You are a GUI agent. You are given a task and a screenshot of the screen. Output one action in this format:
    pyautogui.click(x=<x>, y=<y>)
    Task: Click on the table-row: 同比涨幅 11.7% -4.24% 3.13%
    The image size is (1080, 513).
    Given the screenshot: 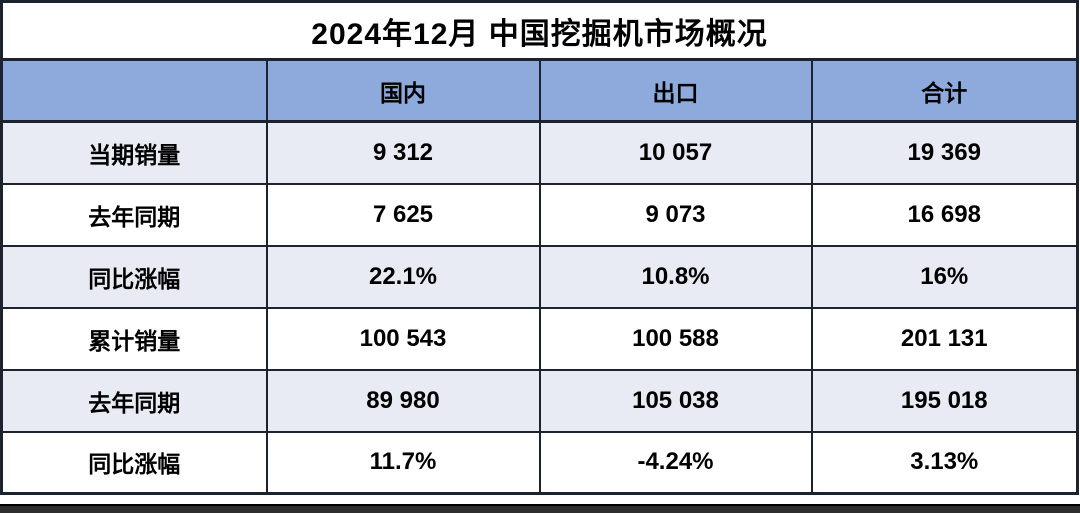 What is the action you would take?
    pyautogui.click(x=539, y=462)
    